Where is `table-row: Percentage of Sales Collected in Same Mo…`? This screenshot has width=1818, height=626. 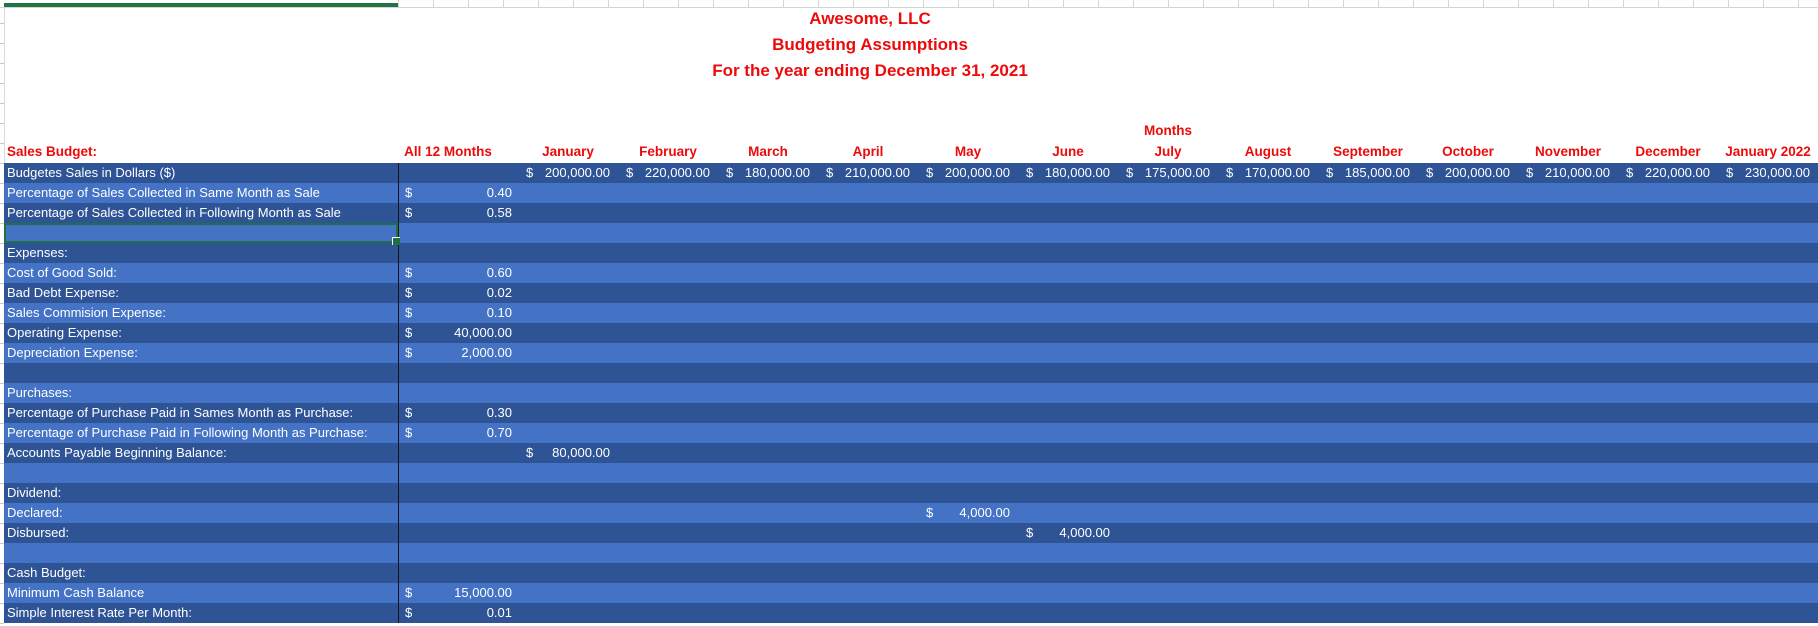 table-row: Percentage of Sales Collected in Same Mo… is located at coordinates (911, 193).